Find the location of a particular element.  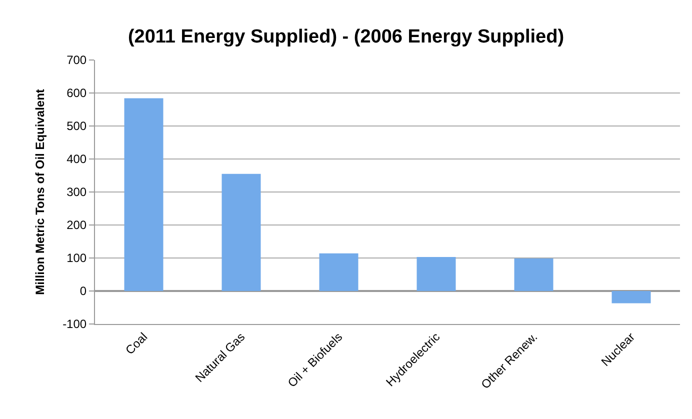

y-axis-title: Million Metric Tons of Oil Equivalent is located at coordinates (39, 192).